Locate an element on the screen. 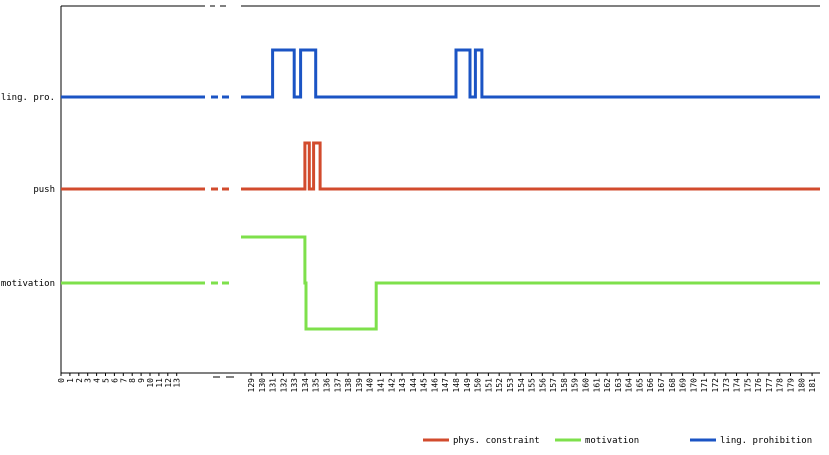  x-tick-label: 130 is located at coordinates (262, 385).